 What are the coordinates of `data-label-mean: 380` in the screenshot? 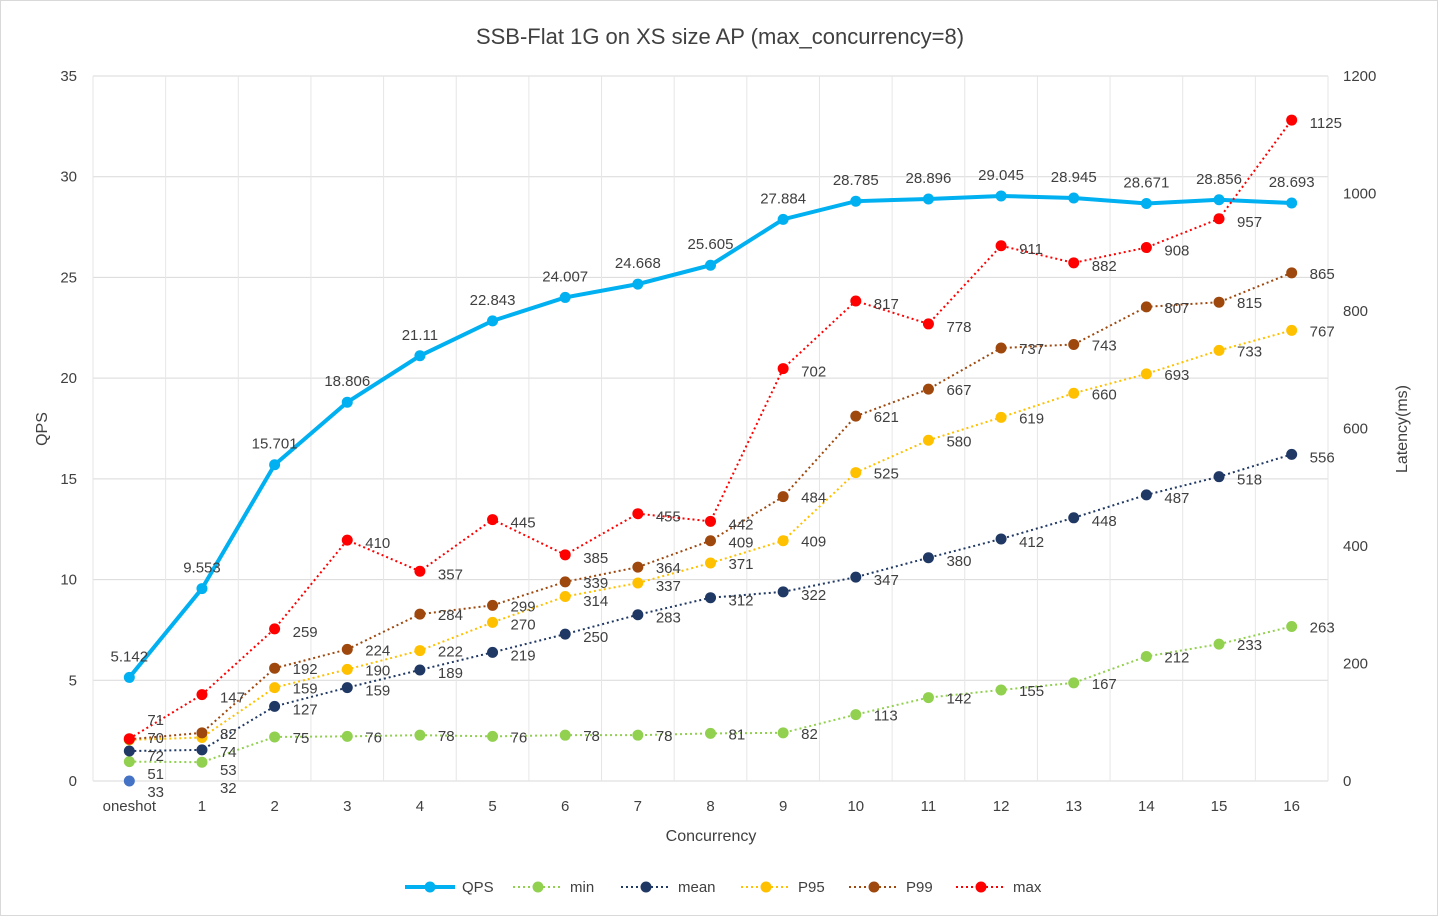 It's located at (958, 561).